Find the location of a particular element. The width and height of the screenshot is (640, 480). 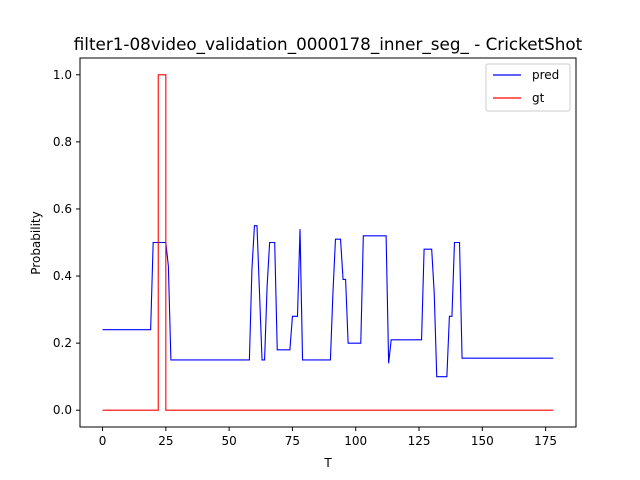

y-tick-label: 1.0 is located at coordinates (62, 75).